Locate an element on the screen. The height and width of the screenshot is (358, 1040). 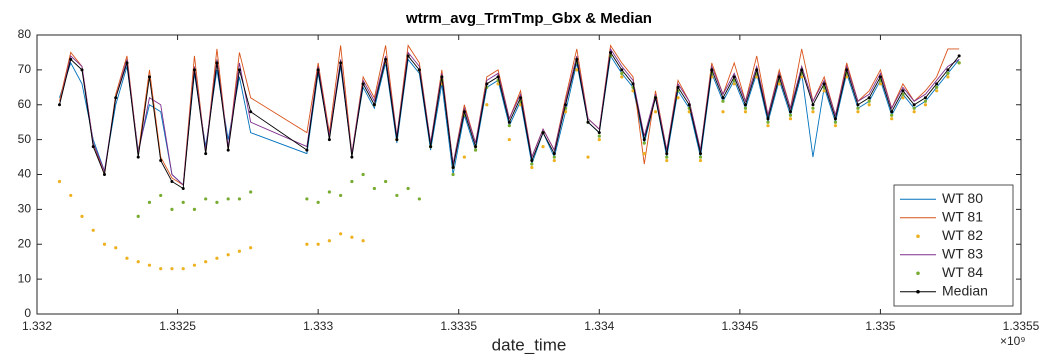
chart-title: wtrm_avg_TrmTmp_Gbx & Median is located at coordinates (528, 18).